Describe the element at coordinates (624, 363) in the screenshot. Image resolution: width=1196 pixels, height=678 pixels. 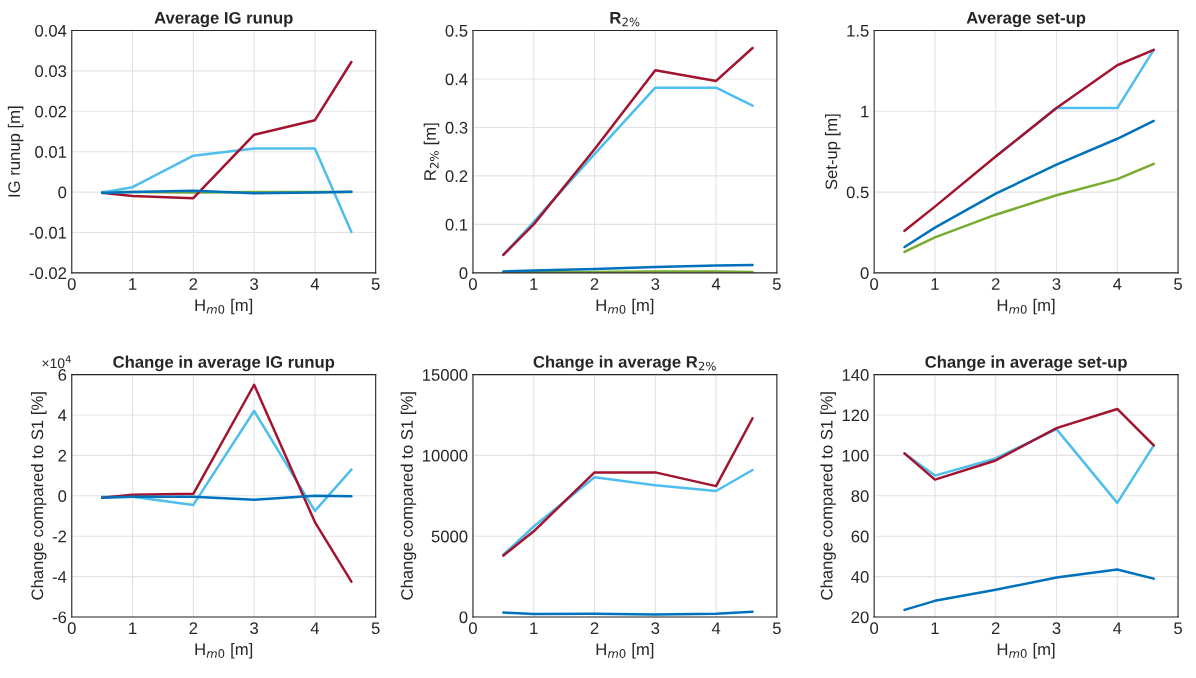
I see `chart-title: Change in average R$_{2%}$` at that location.